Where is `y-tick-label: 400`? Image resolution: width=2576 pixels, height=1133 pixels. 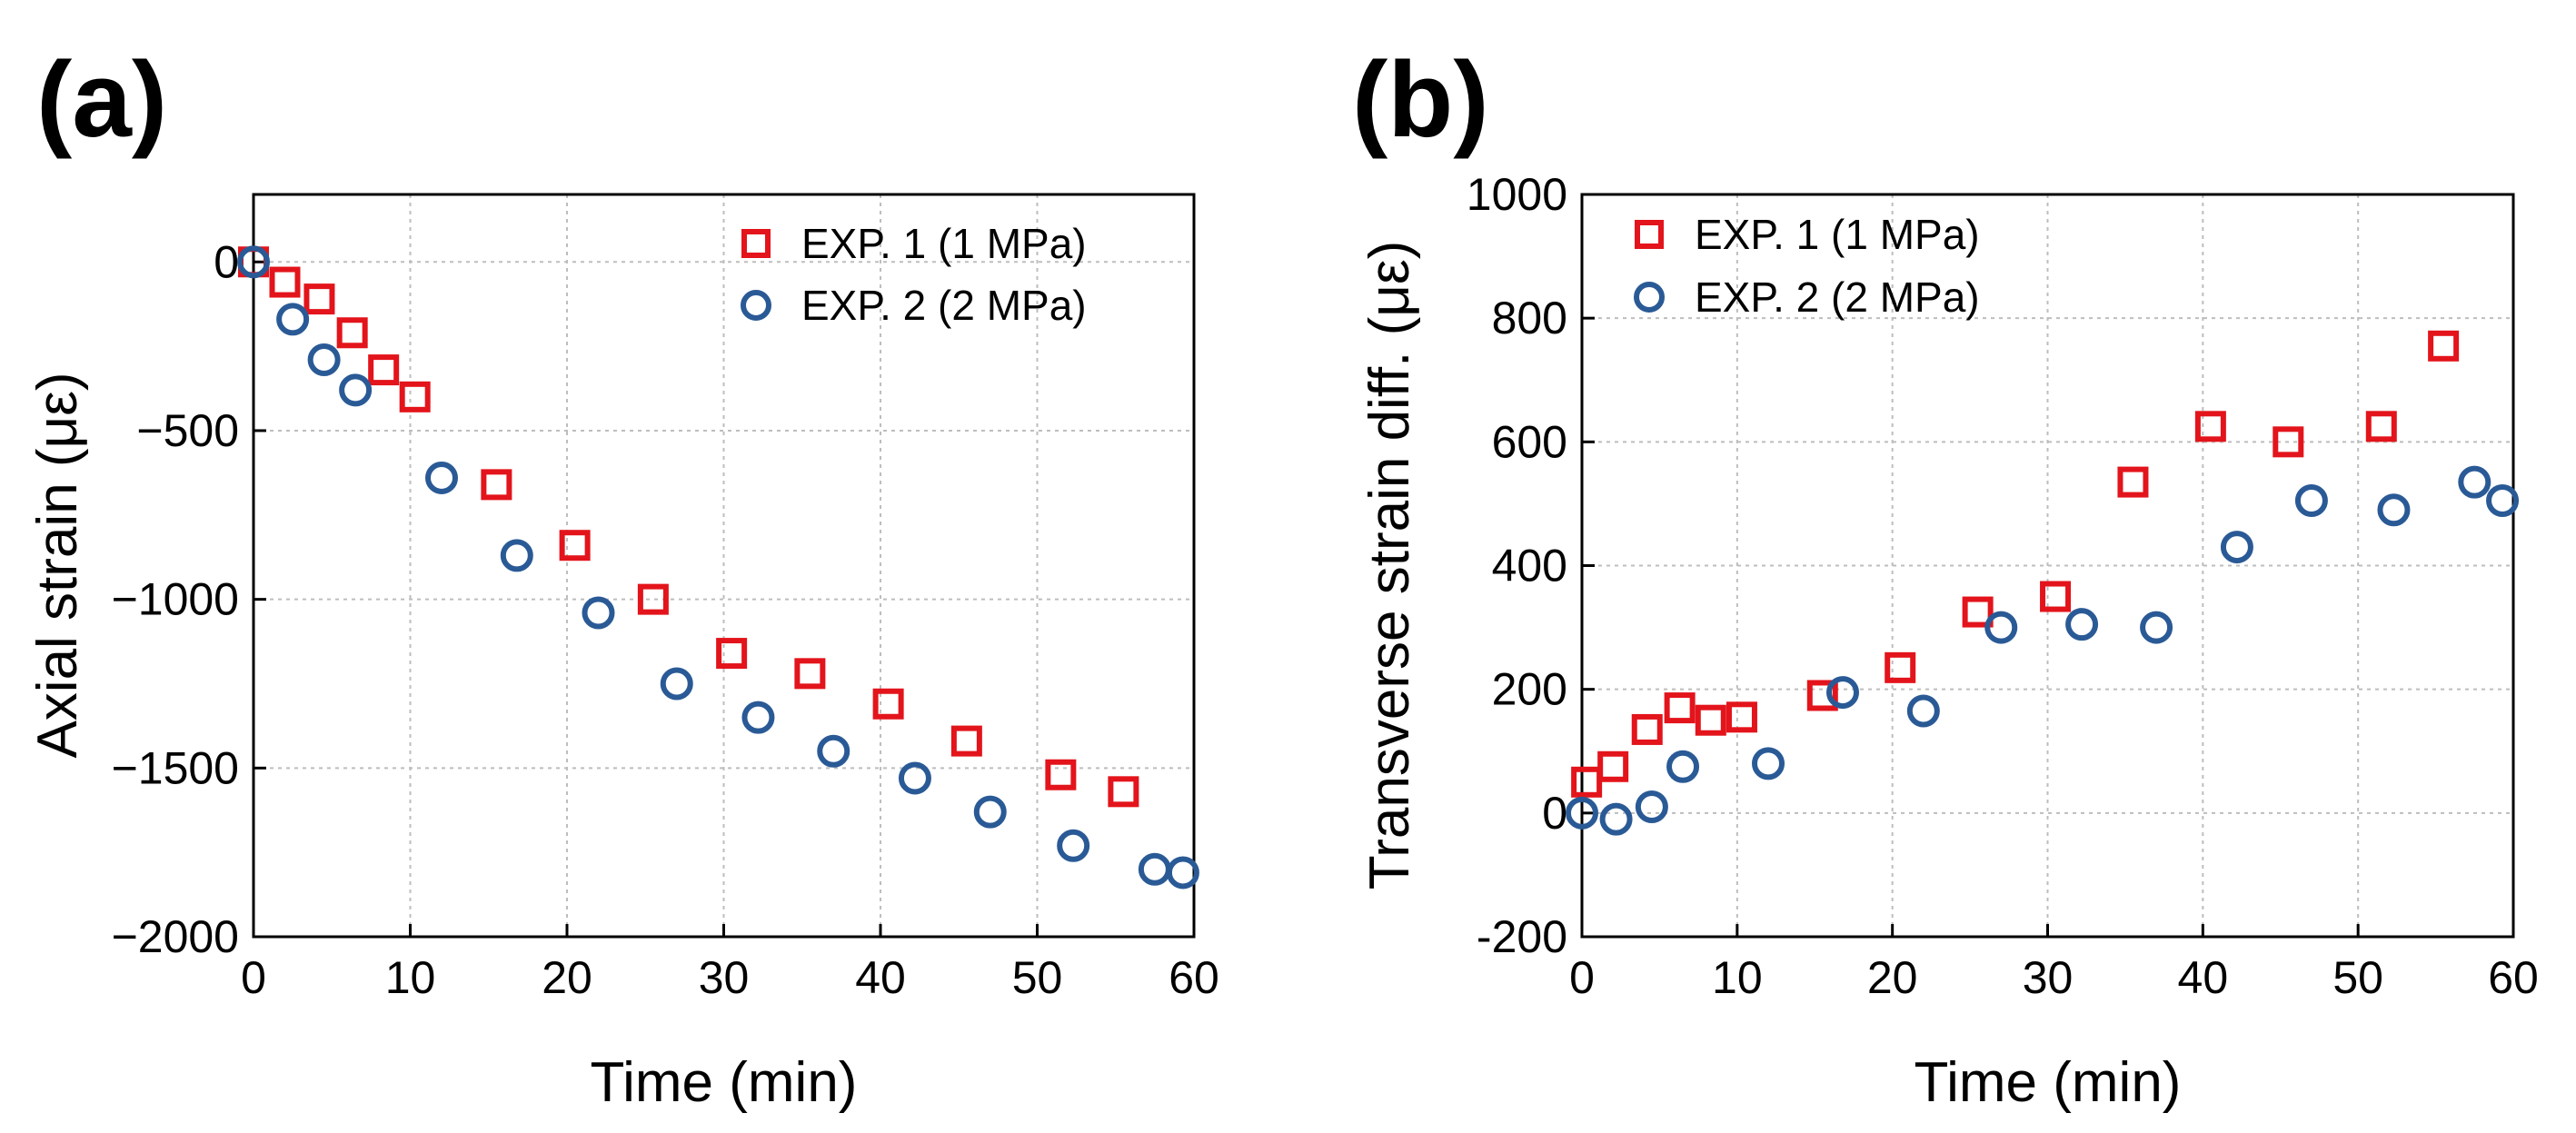
y-tick-label: 400 is located at coordinates (1529, 566).